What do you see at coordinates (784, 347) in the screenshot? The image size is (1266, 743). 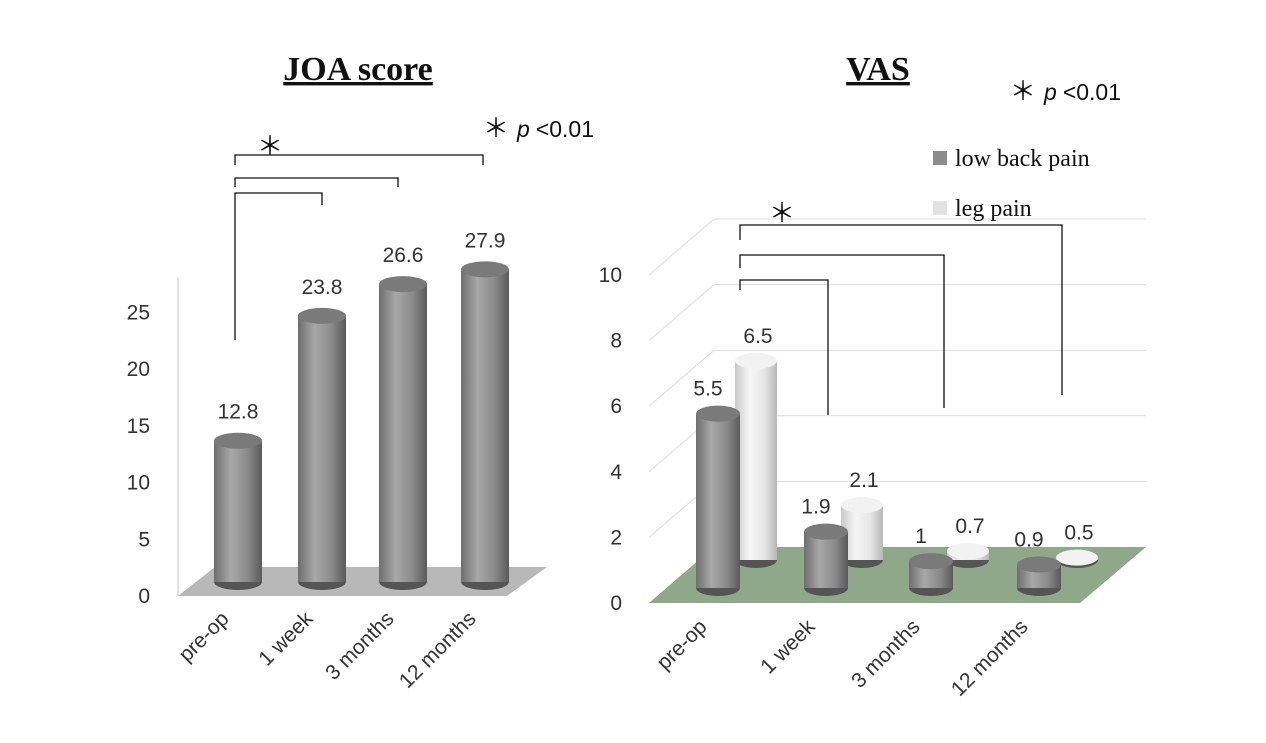 I see `vas-bracket-1-week` at bounding box center [784, 347].